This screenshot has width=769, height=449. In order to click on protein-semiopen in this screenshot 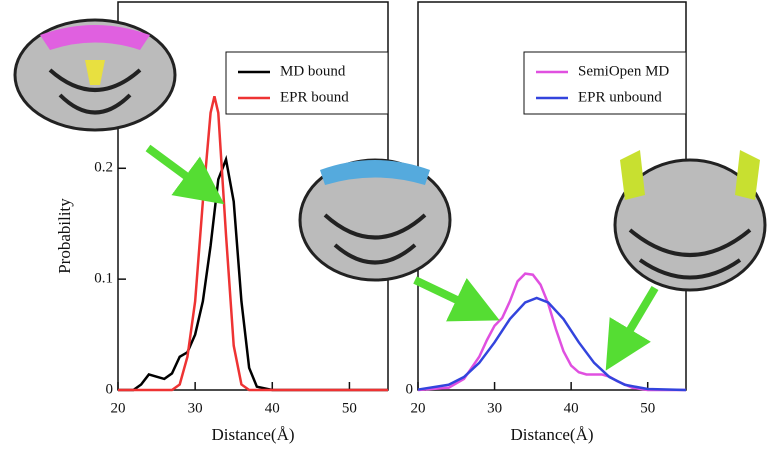, I will do `click(375, 220)`.